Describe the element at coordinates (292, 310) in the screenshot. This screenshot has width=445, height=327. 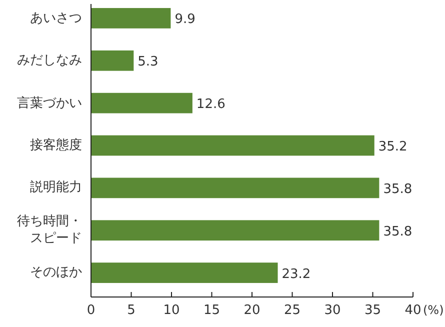
I see `x-tick-label: 25` at that location.